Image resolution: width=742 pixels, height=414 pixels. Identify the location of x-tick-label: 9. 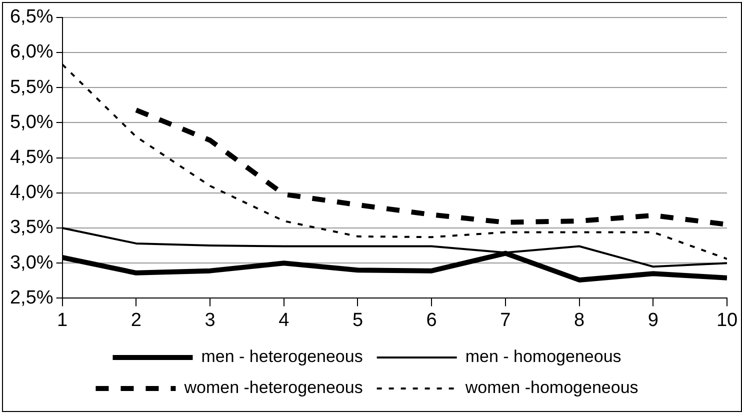
(653, 320).